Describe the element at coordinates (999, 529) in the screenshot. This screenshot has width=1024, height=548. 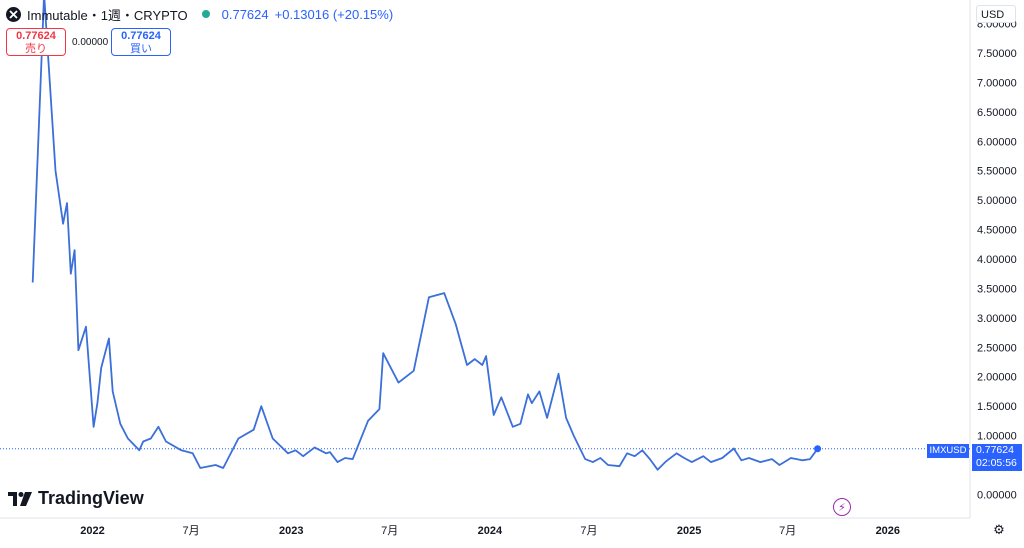
I see `gear-icon: ⚙` at that location.